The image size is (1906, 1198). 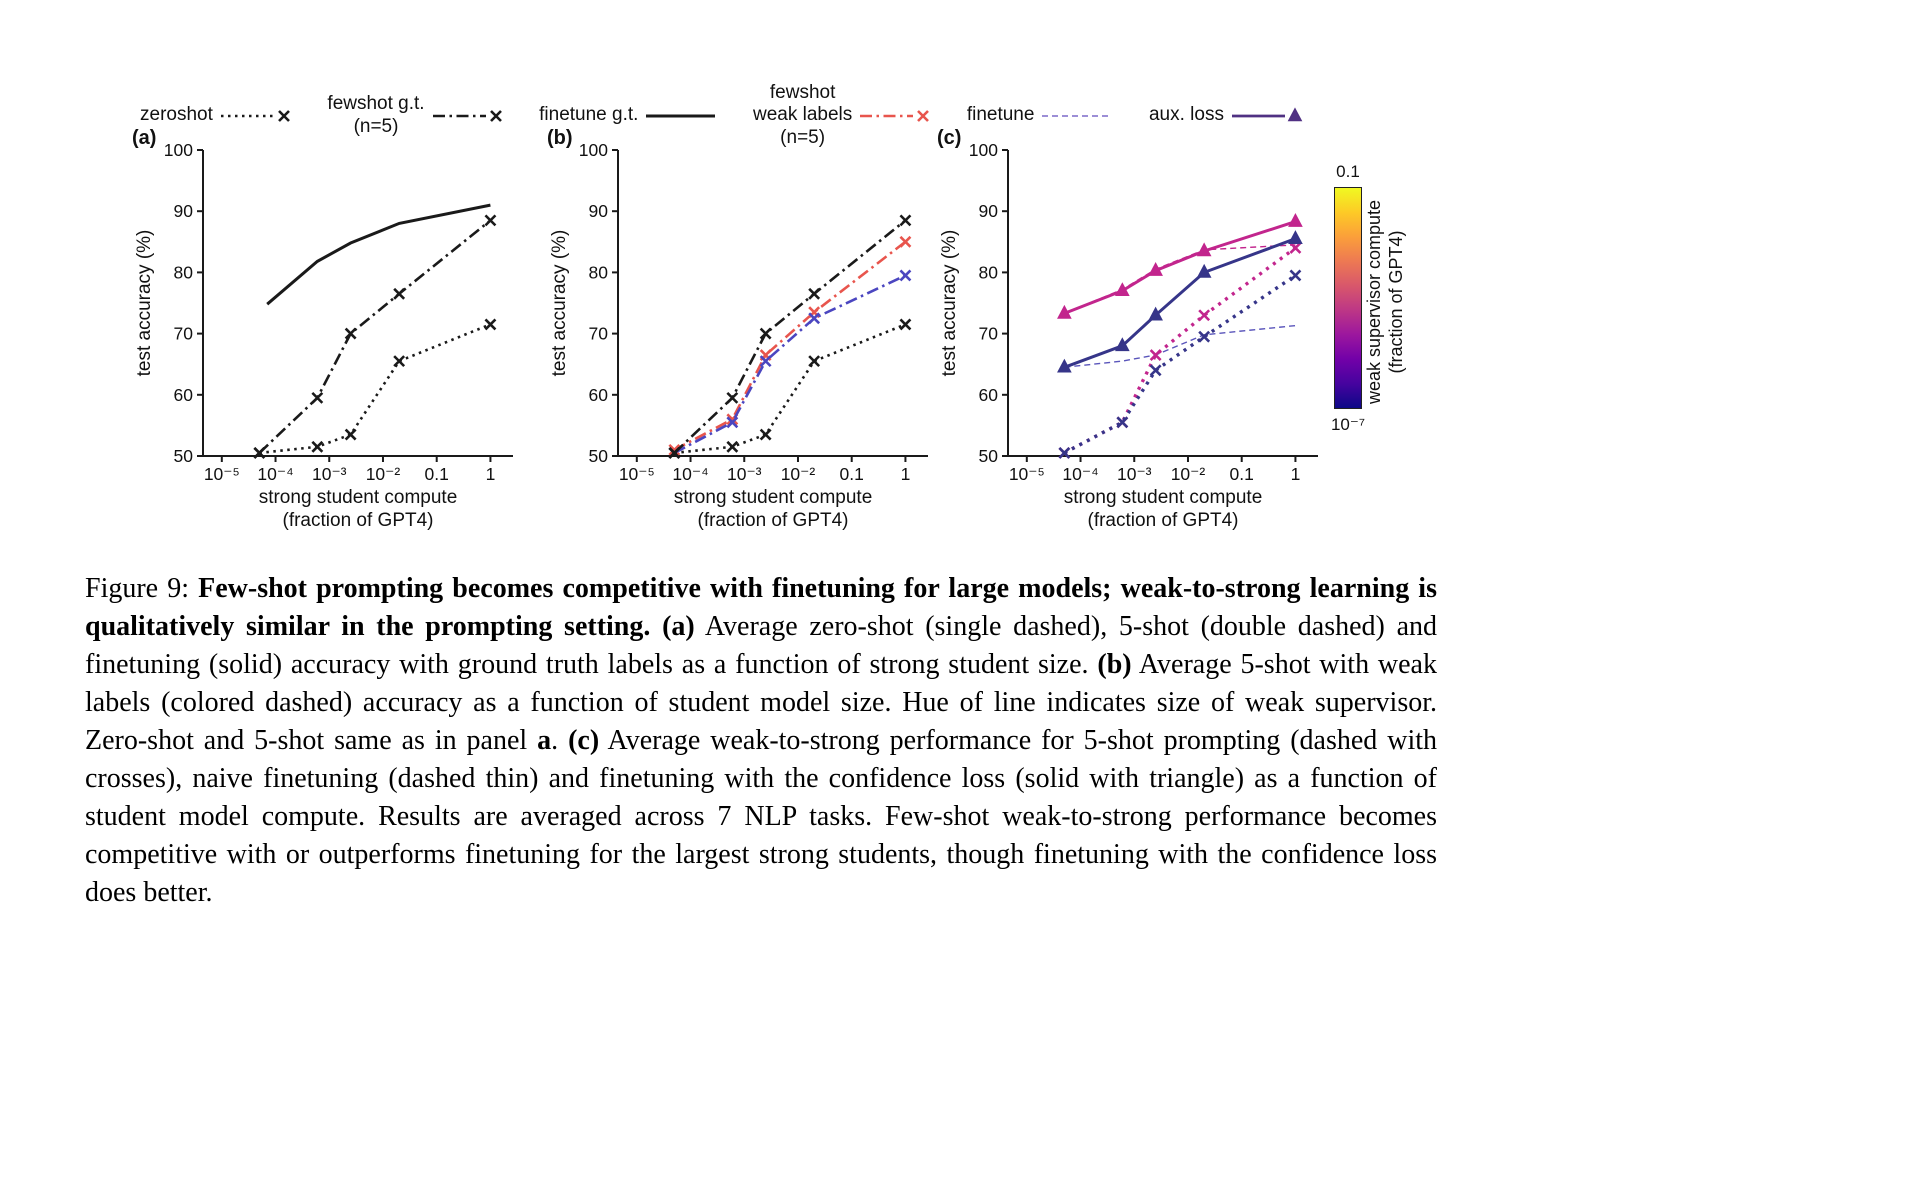 What do you see at coordinates (1041, 116) in the screenshot?
I see `legend-item-4: finetune` at bounding box center [1041, 116].